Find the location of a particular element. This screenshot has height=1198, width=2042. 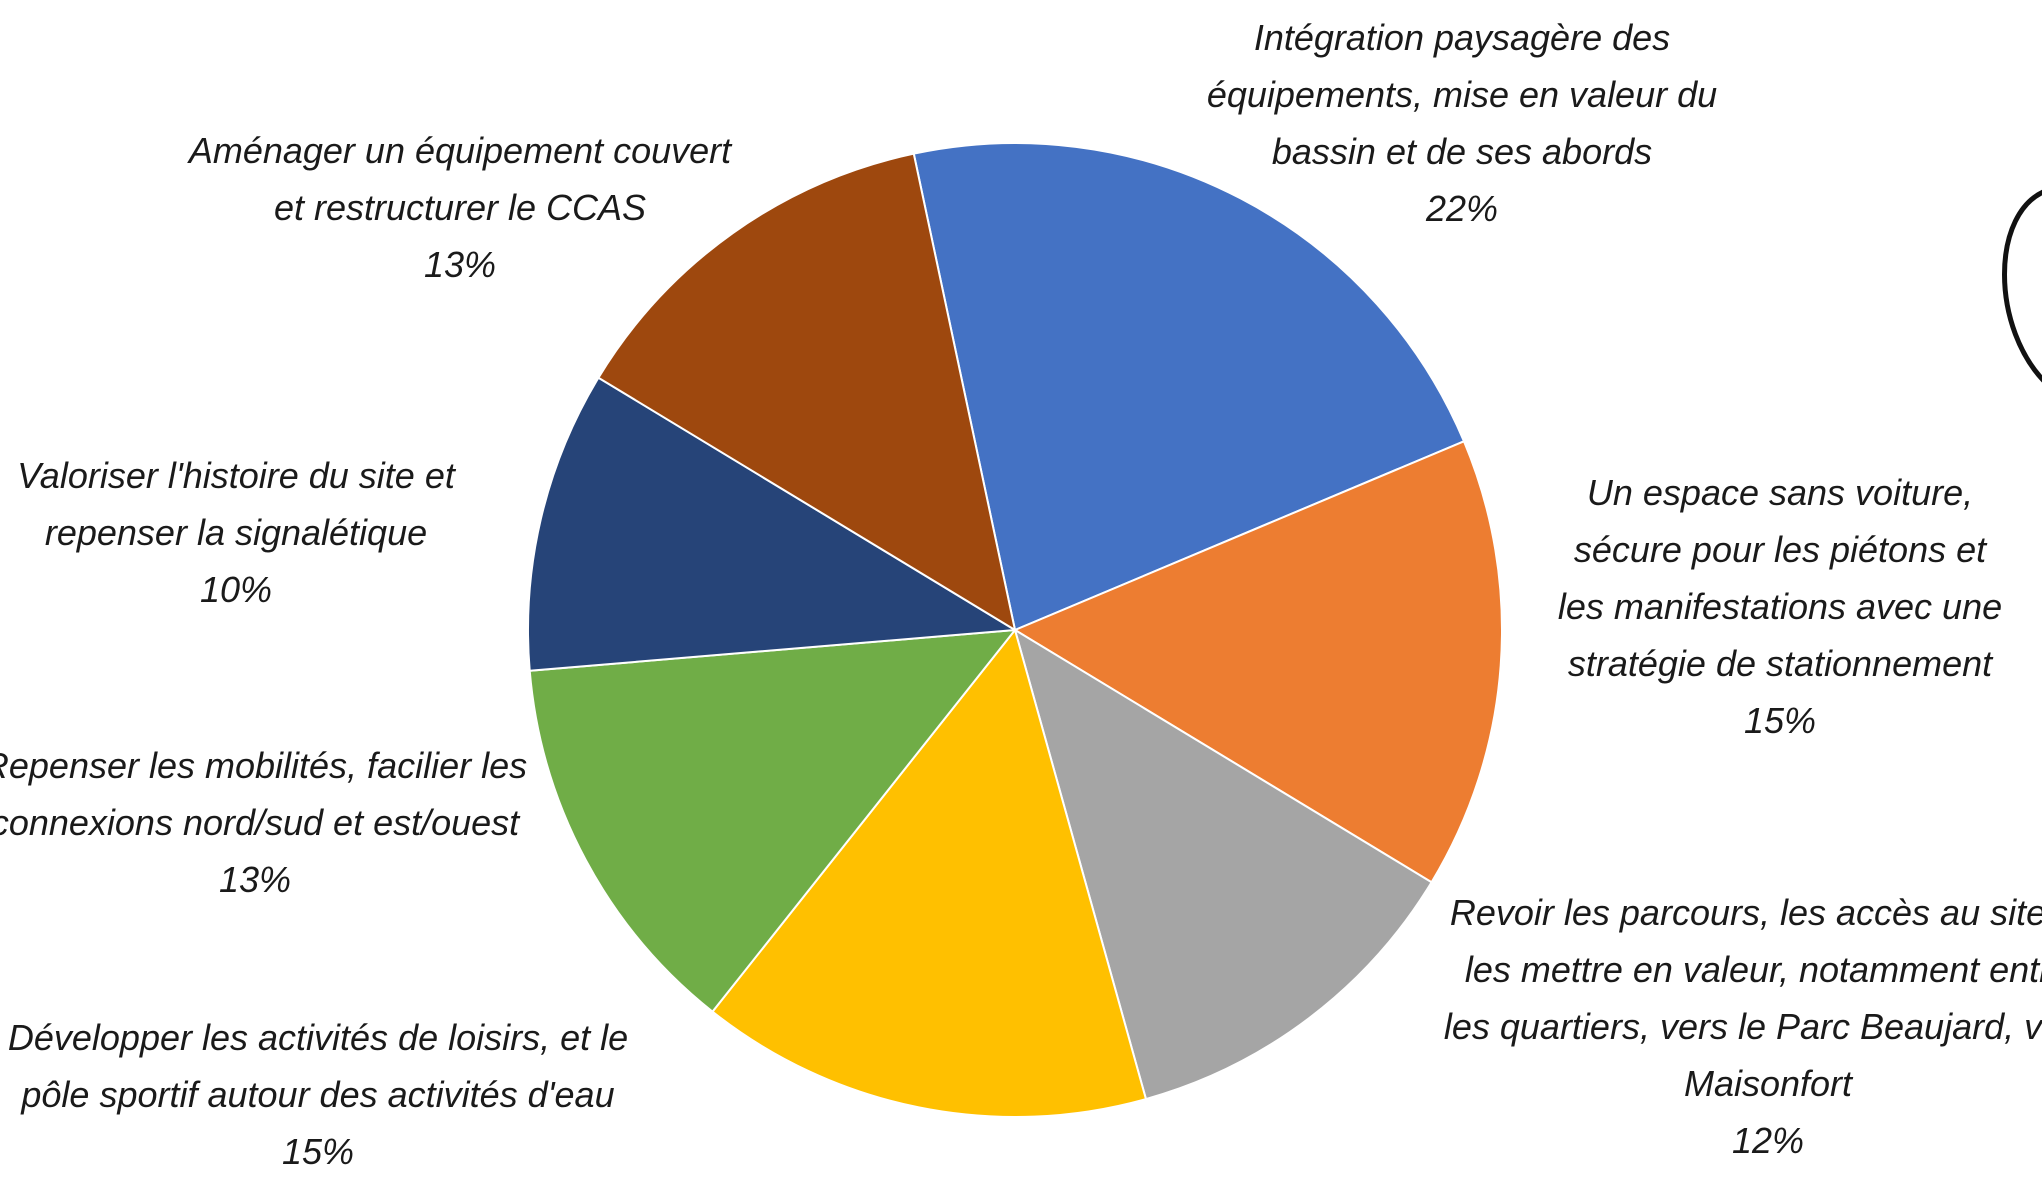

slice-label-line: Un espace sans voiture, is located at coordinates (1780, 492).